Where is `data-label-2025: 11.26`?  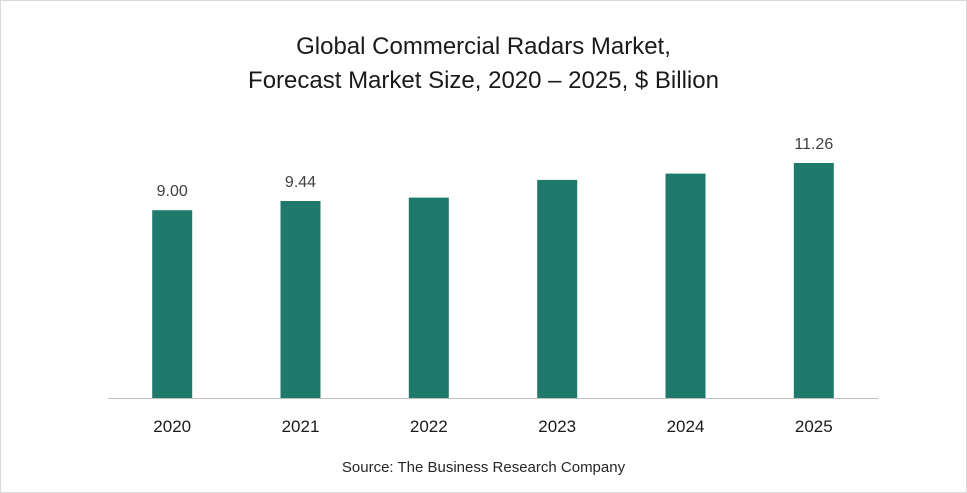
data-label-2025: 11.26 is located at coordinates (813, 144).